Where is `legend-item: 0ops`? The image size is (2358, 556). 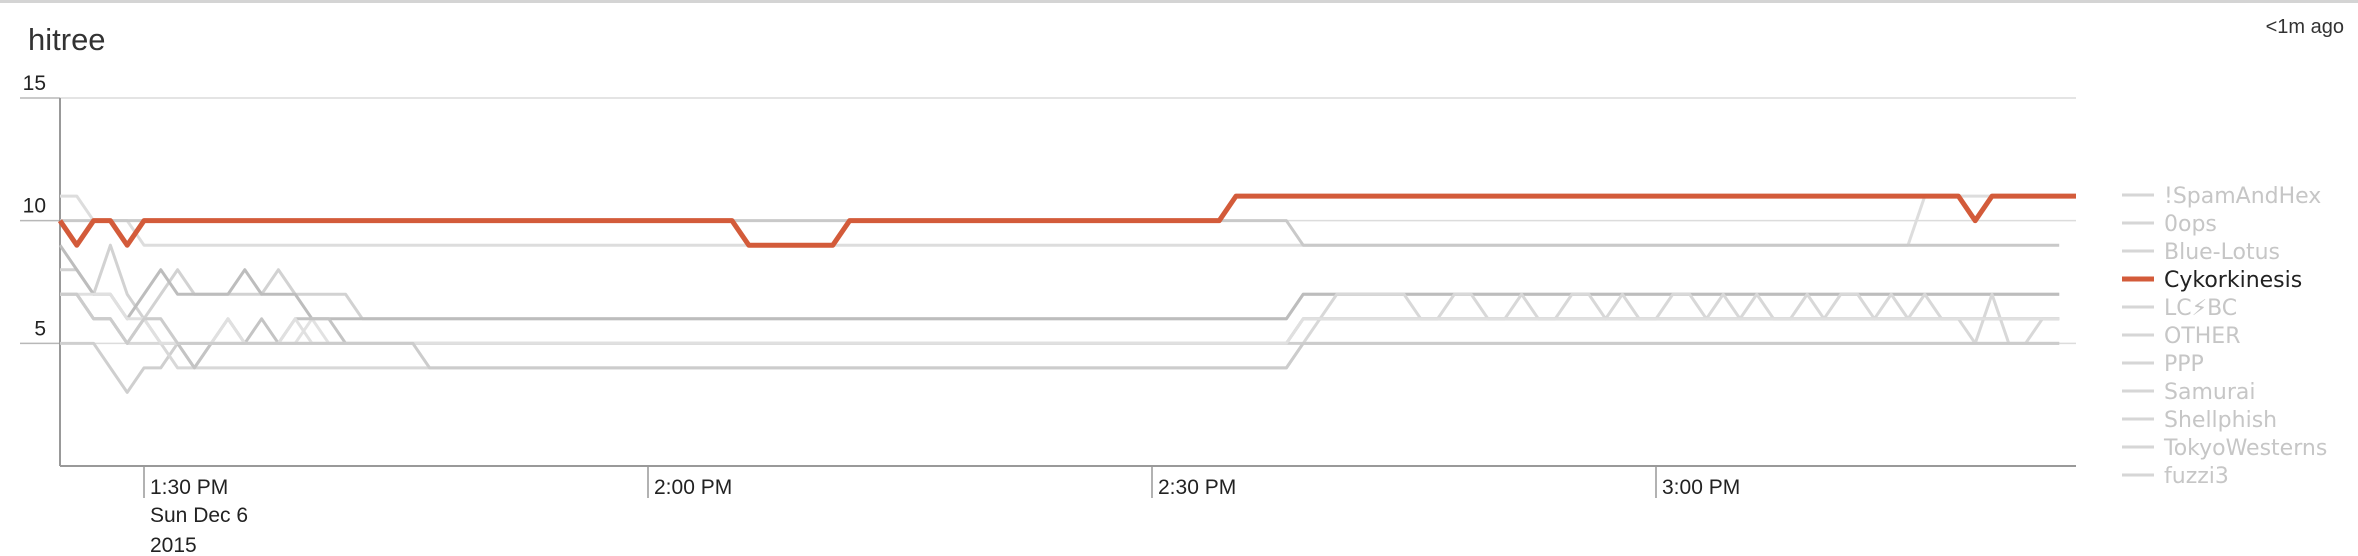 legend-item: 0ops is located at coordinates (2169, 224).